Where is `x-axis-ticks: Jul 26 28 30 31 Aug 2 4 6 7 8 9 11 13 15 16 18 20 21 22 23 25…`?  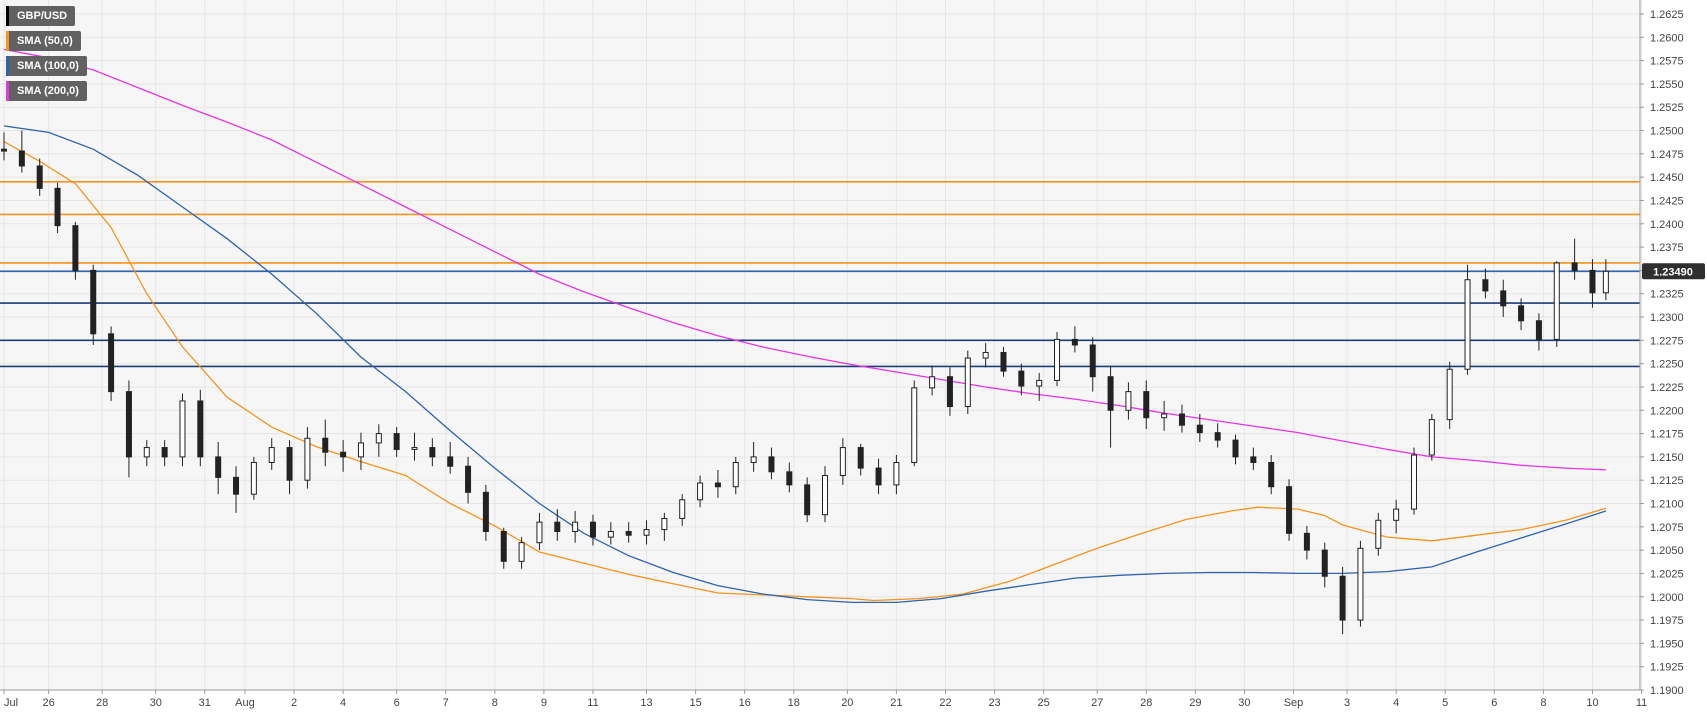 x-axis-ticks: Jul 26 28 30 31 Aug 2 4 6 7 8 9 11 13 15 16 18 20 21 22 23 25… is located at coordinates (825, 699).